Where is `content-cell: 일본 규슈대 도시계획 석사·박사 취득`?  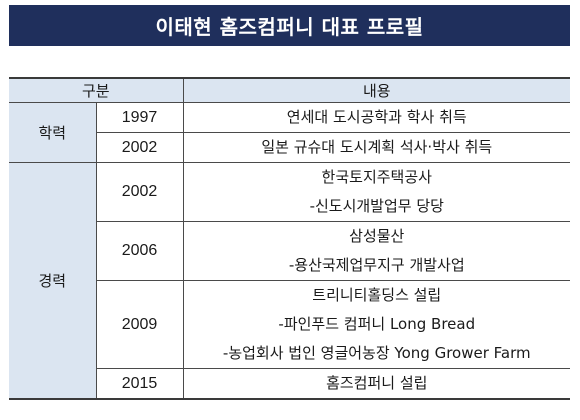
content-cell: 일본 규슈대 도시계획 석사·박사 취득 is located at coordinates (376, 147).